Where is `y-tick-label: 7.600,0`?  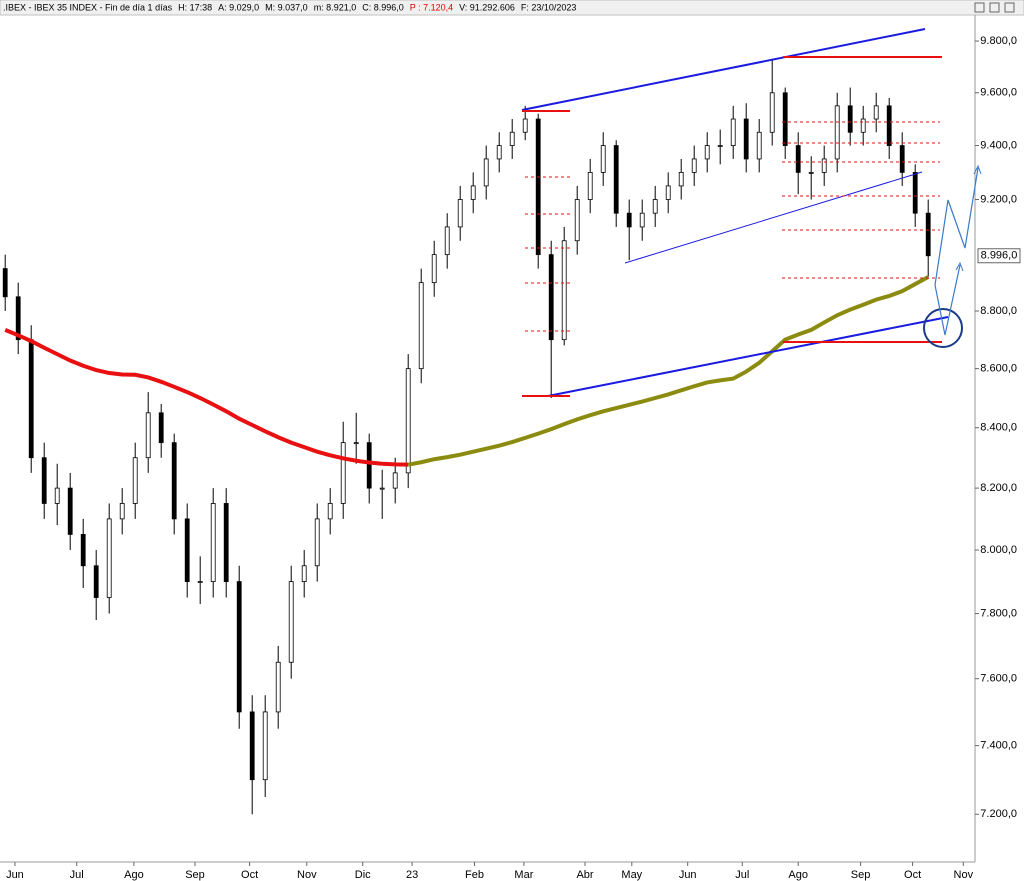
y-tick-label: 7.600,0 is located at coordinates (998, 679).